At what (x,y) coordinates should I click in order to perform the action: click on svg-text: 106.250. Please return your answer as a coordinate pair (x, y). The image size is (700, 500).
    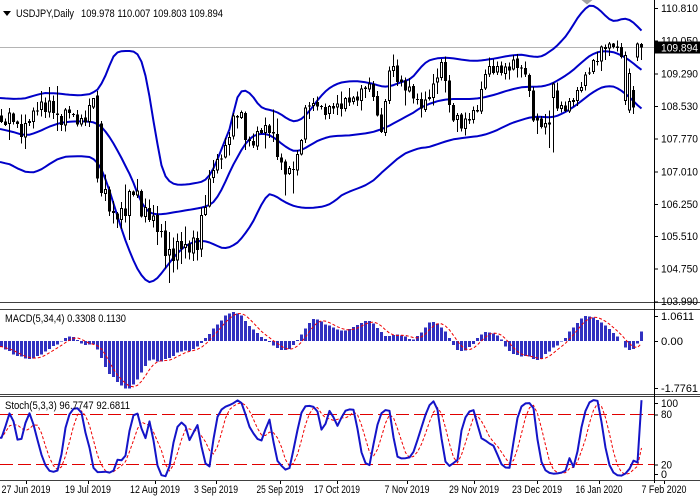
    Looking at the image, I should click on (679, 205).